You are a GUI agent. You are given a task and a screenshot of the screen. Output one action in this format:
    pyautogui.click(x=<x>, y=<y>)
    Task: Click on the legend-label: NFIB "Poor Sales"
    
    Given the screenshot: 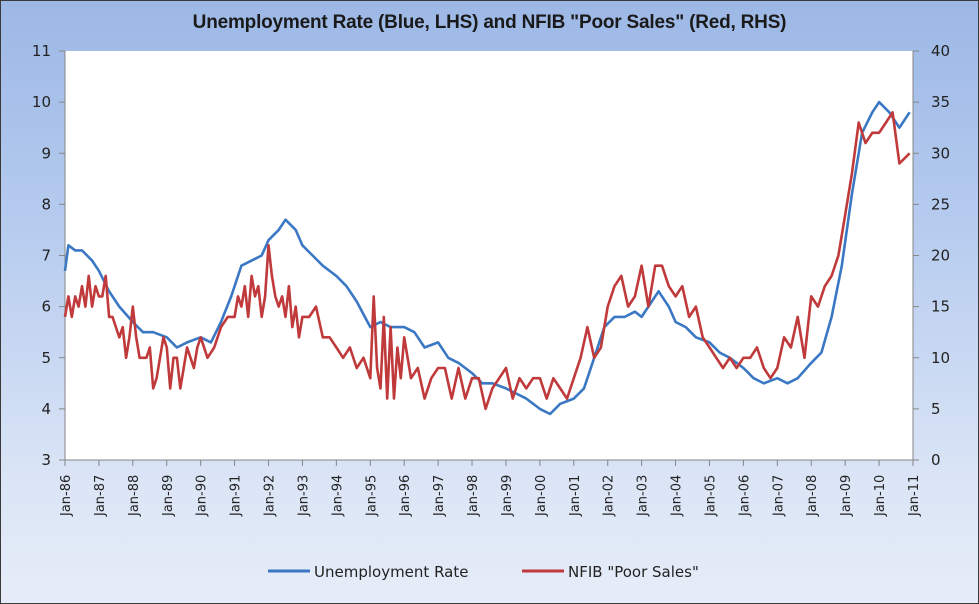 What is the action you would take?
    pyautogui.click(x=633, y=572)
    